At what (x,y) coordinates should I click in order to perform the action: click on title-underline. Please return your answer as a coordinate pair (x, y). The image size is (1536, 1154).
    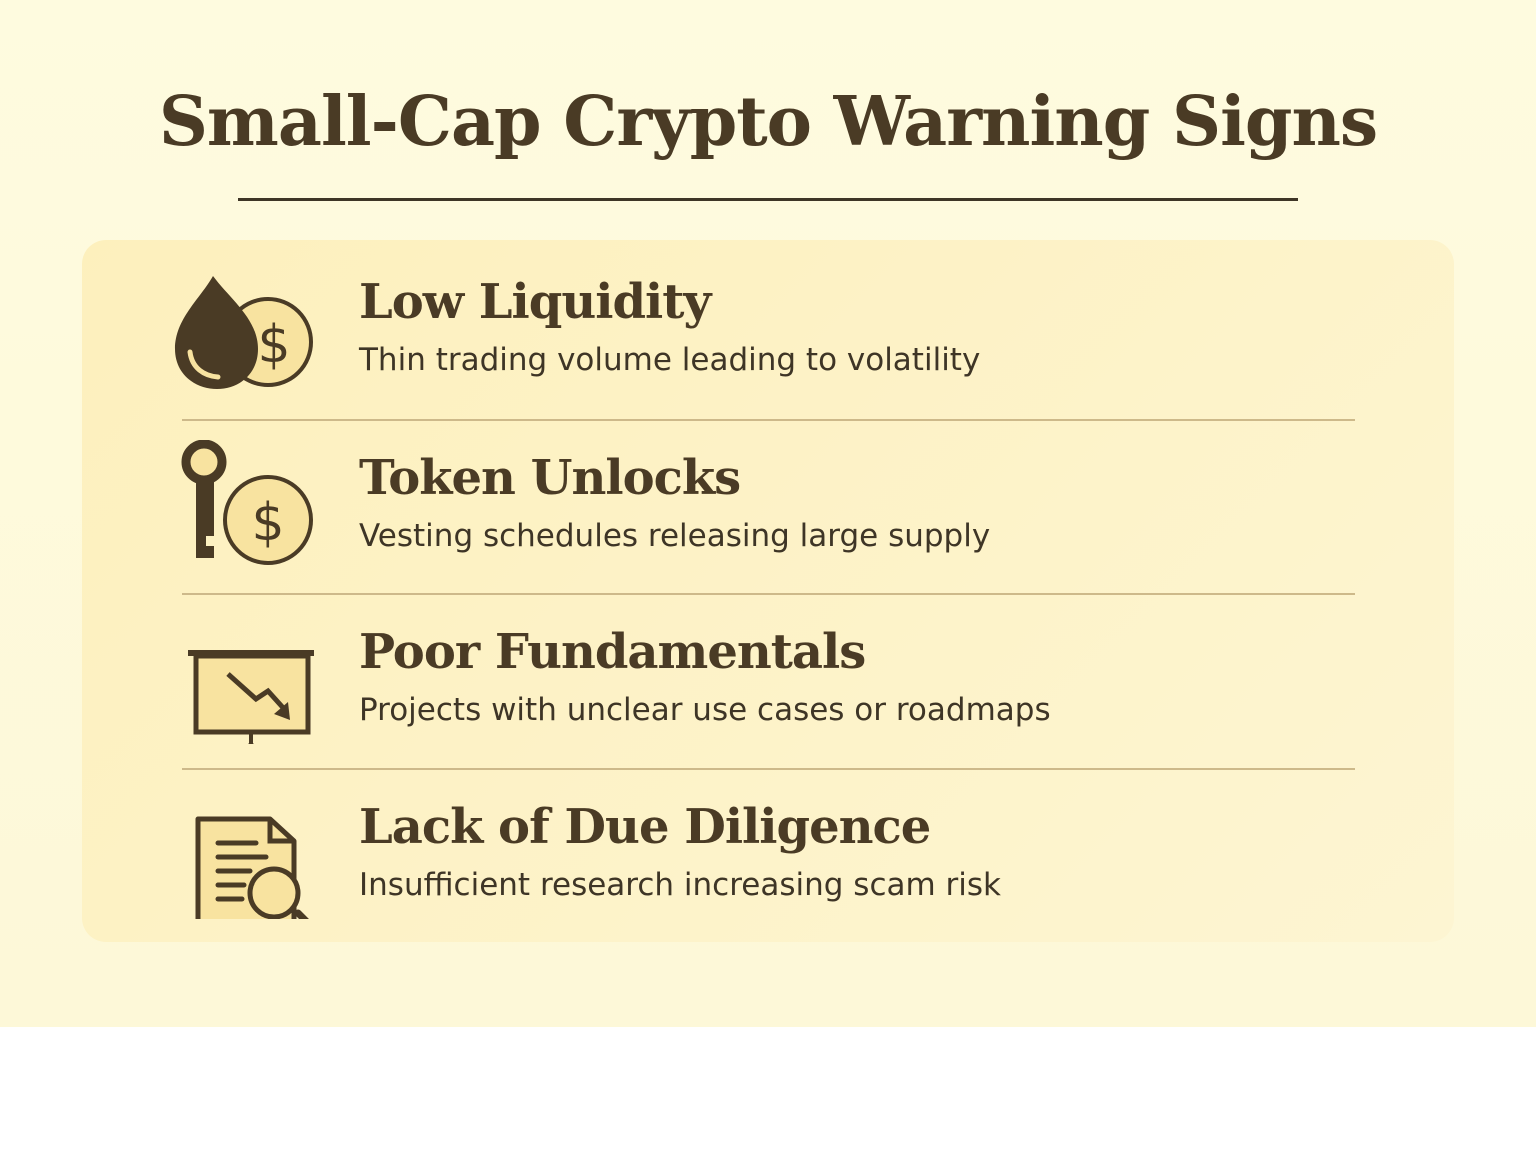
    Looking at the image, I should click on (768, 199).